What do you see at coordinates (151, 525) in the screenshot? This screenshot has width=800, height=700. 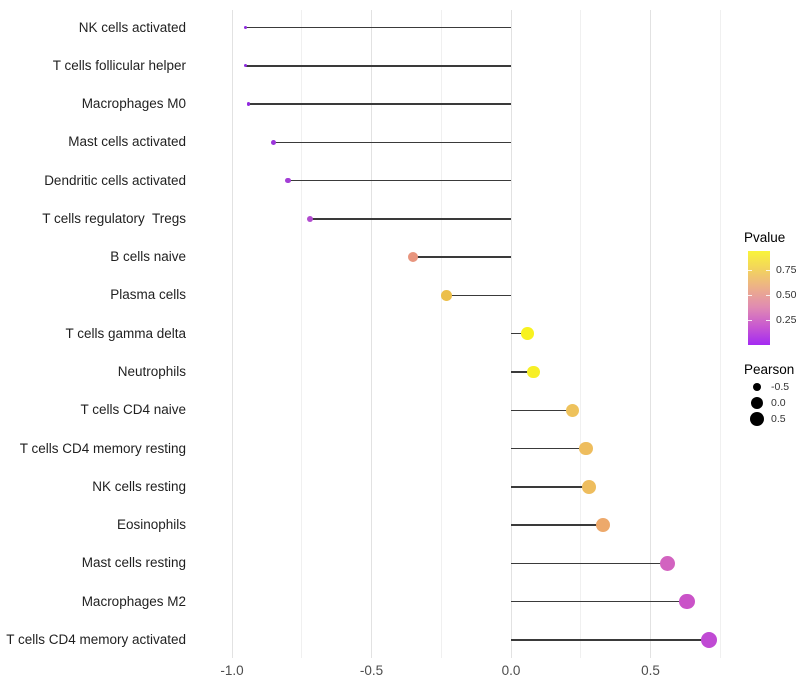 I see `category-label: Eosinophils` at bounding box center [151, 525].